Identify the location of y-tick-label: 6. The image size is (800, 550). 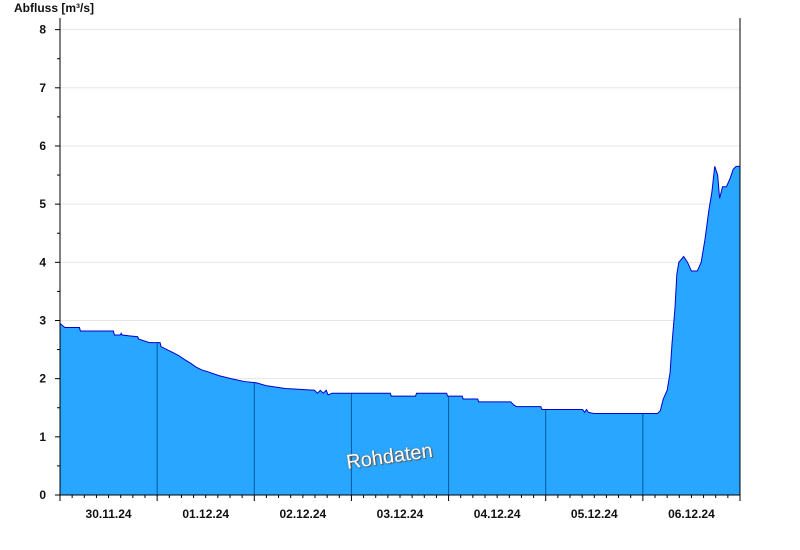
(42, 146).